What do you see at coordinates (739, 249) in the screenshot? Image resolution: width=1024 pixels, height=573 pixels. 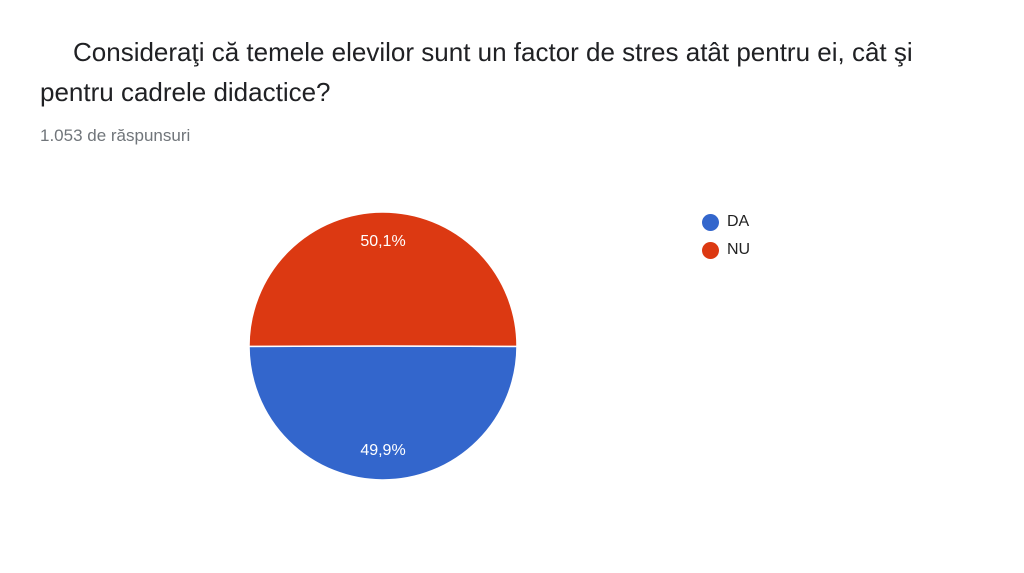 I see `legend-label-nu: NU` at bounding box center [739, 249].